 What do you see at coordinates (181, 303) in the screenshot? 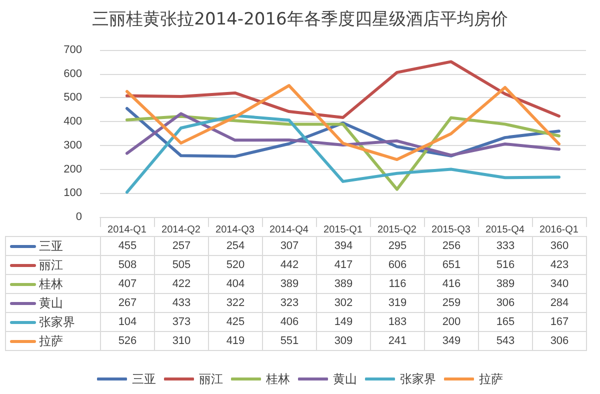
I see `data-label: 433` at bounding box center [181, 303].